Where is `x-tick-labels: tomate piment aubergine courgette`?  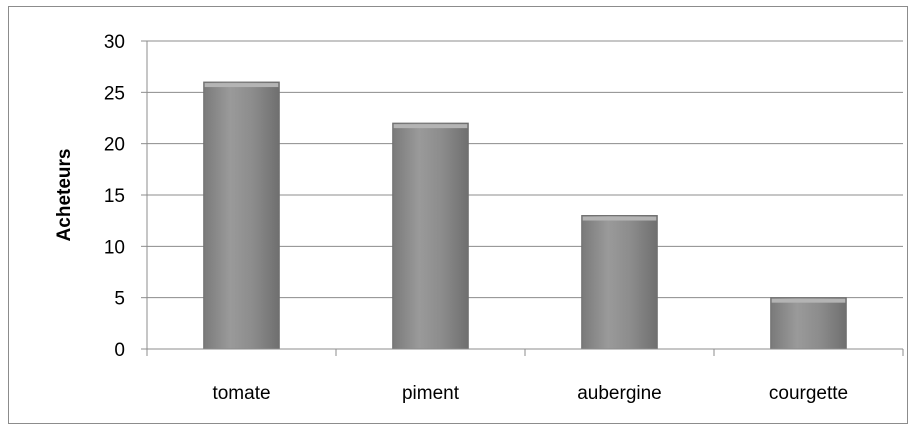 x-tick-labels: tomate piment aubergine courgette is located at coordinates (530, 393).